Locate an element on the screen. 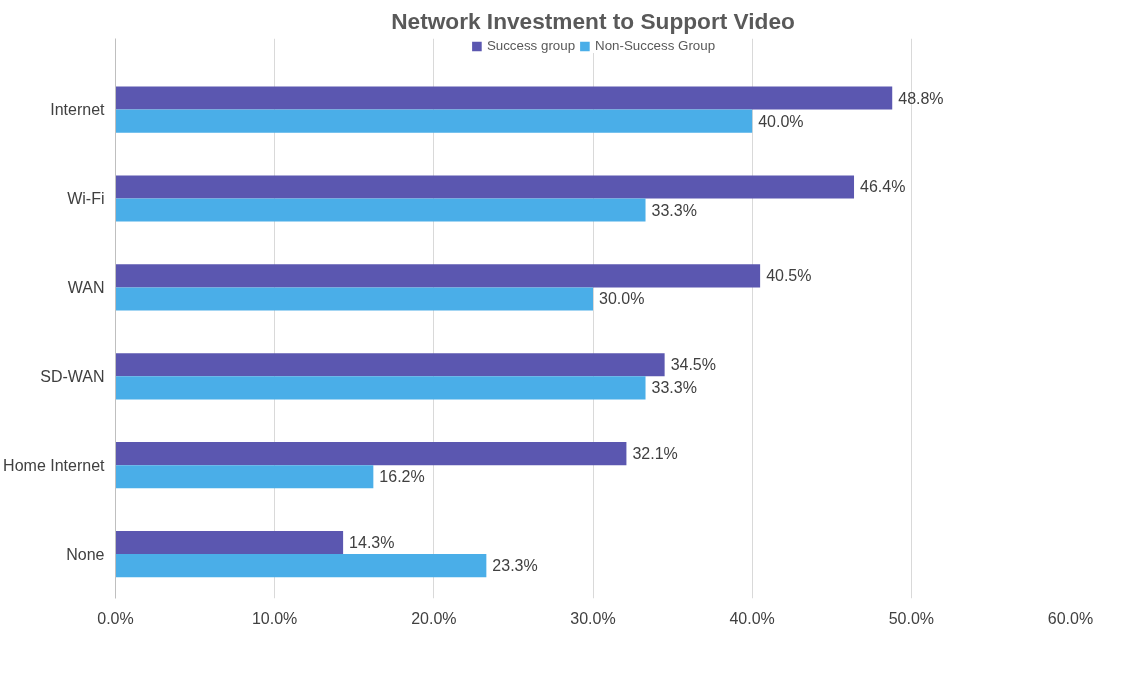 Image resolution: width=1144 pixels, height=687 pixels. chart-title: Network Investment to Support Video is located at coordinates (593, 20).